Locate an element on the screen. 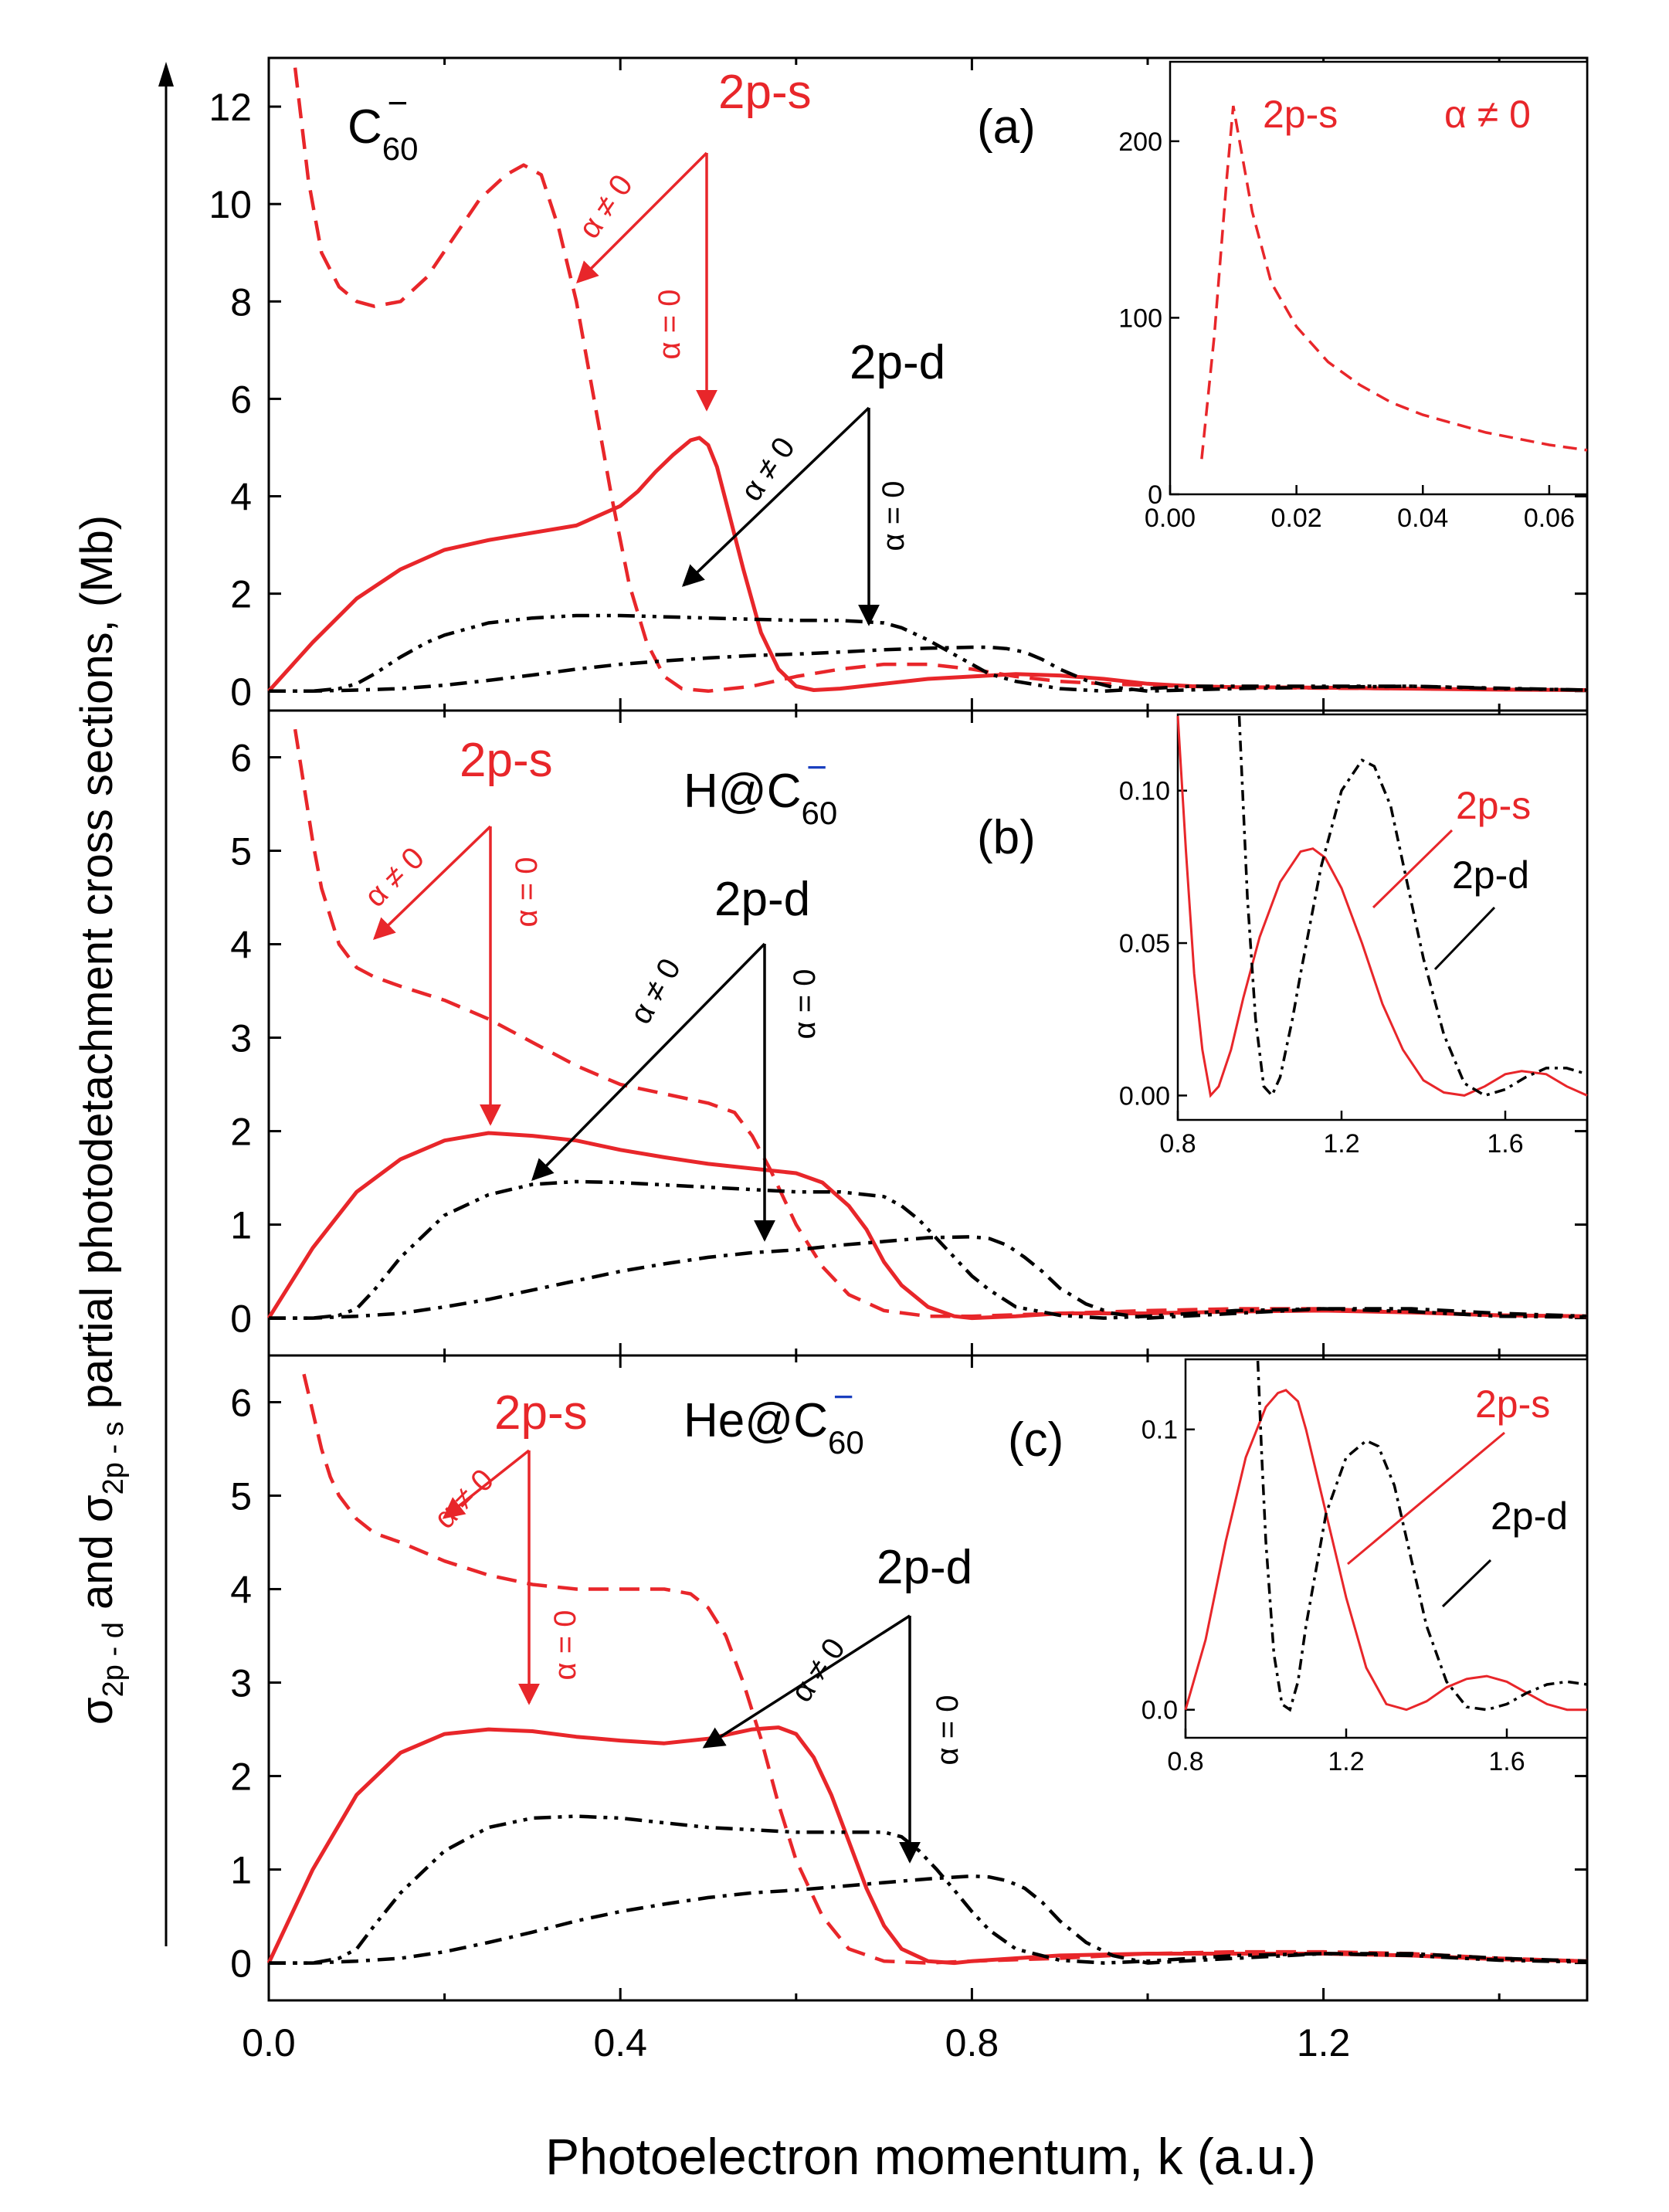 This screenshot has height=2212, width=1669. ylabel-sub-d: 2p - d is located at coordinates (113, 1659).